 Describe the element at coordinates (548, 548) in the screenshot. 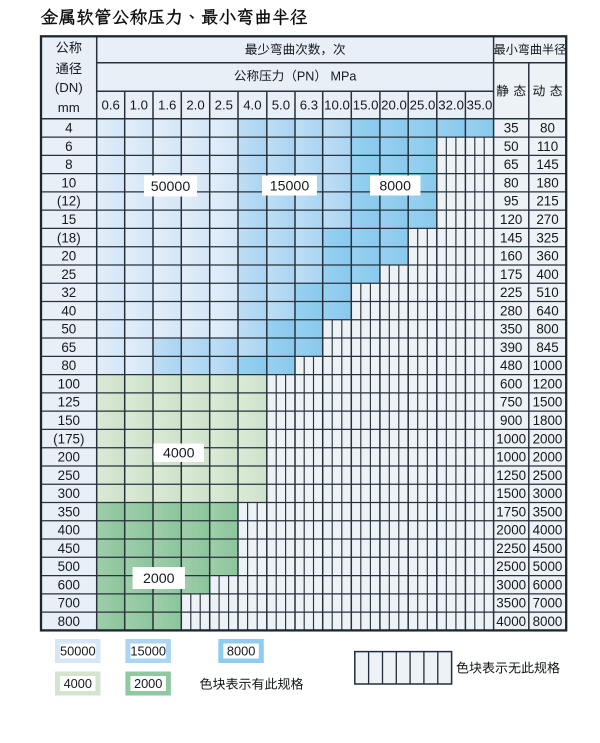

I see `svg-text: 4500` at that location.